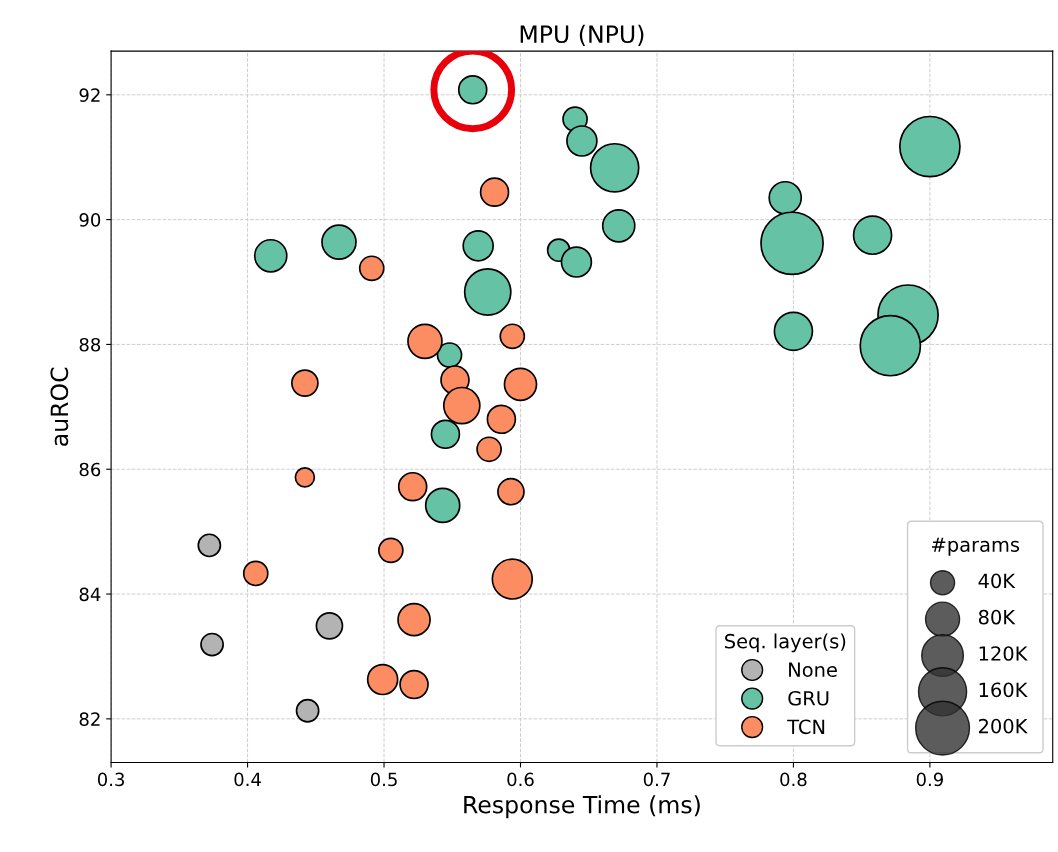 Image resolution: width=1058 pixels, height=852 pixels. What do you see at coordinates (582, 807) in the screenshot?
I see `x-axis-title: Response Time (ms)` at bounding box center [582, 807].